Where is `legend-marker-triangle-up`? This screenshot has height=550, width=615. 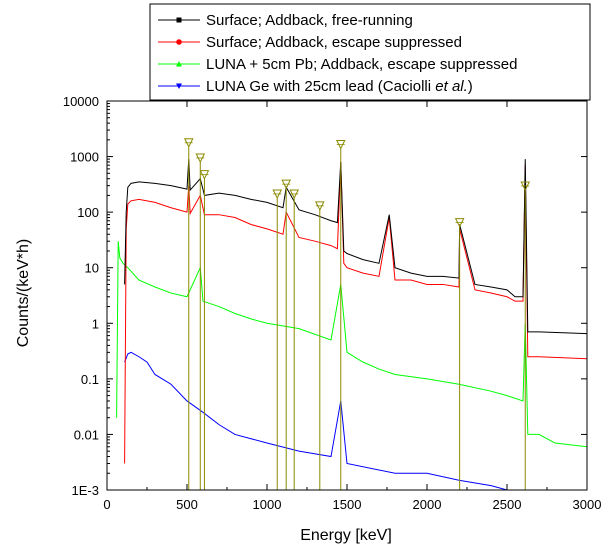
legend-marker-triangle-up is located at coordinates (179, 64).